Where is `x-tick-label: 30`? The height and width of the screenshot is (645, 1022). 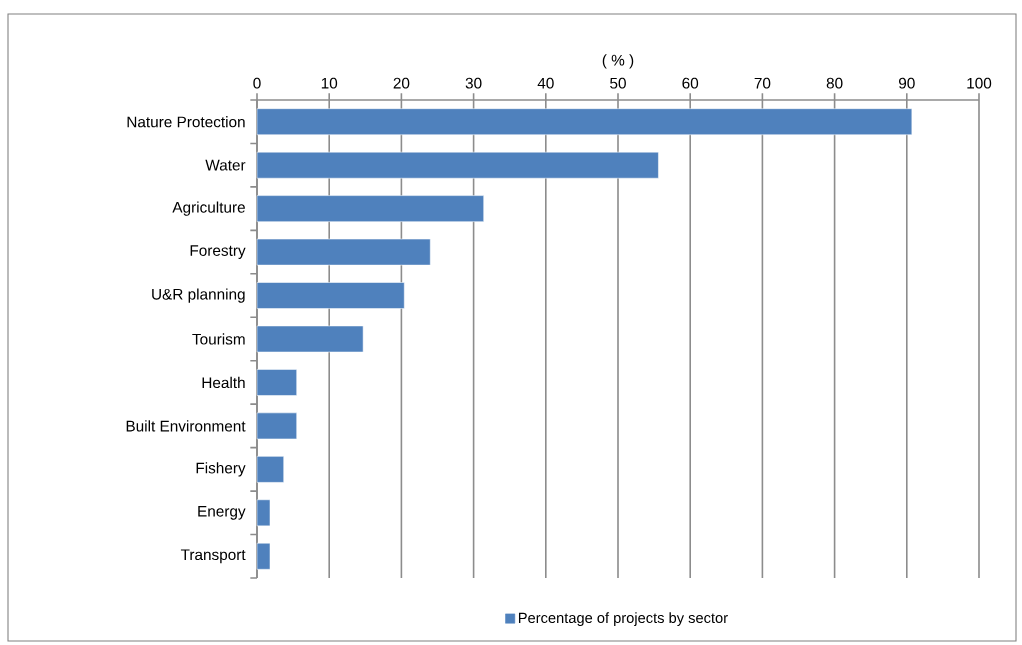 x-tick-label: 30 is located at coordinates (473, 83).